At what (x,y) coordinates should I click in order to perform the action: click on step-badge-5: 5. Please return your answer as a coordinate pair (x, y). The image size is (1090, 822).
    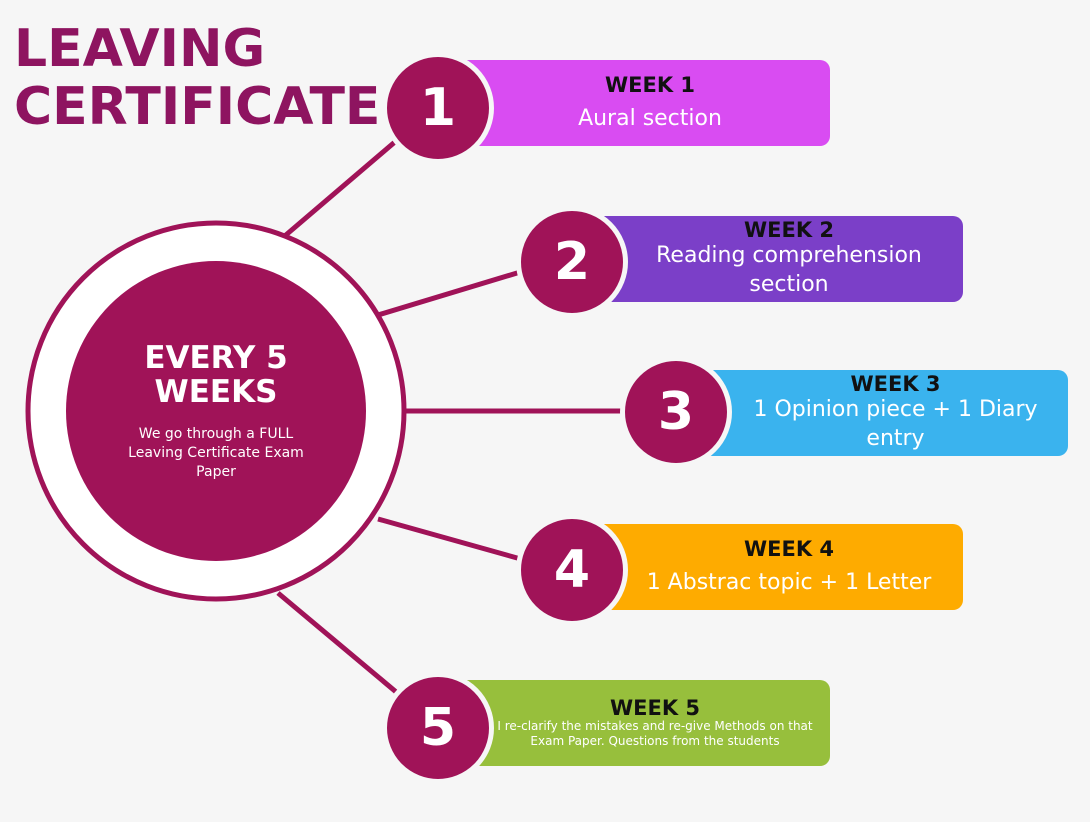
    Looking at the image, I should click on (438, 728).